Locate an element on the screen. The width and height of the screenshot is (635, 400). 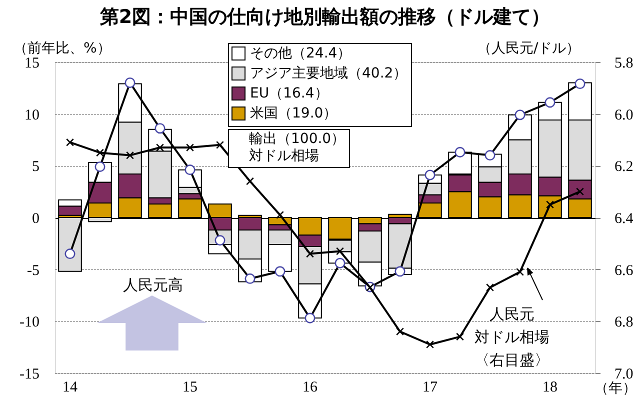
y-tick-label: 15 is located at coordinates (32, 64).